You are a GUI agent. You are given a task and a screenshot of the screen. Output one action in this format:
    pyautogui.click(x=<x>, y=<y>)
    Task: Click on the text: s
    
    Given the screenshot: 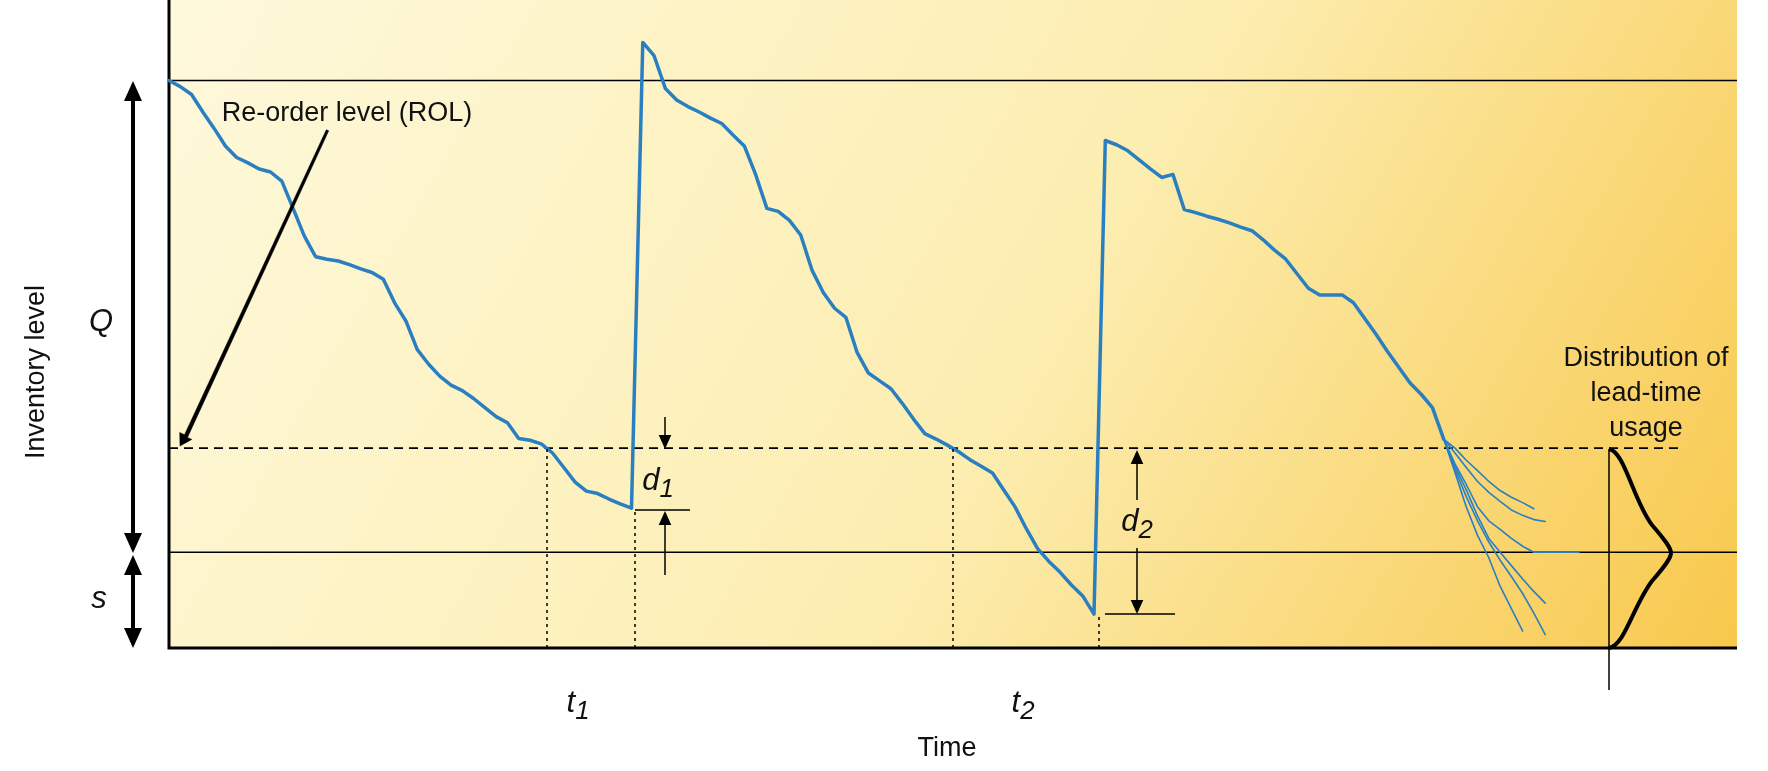 What is the action you would take?
    pyautogui.click(x=99, y=597)
    